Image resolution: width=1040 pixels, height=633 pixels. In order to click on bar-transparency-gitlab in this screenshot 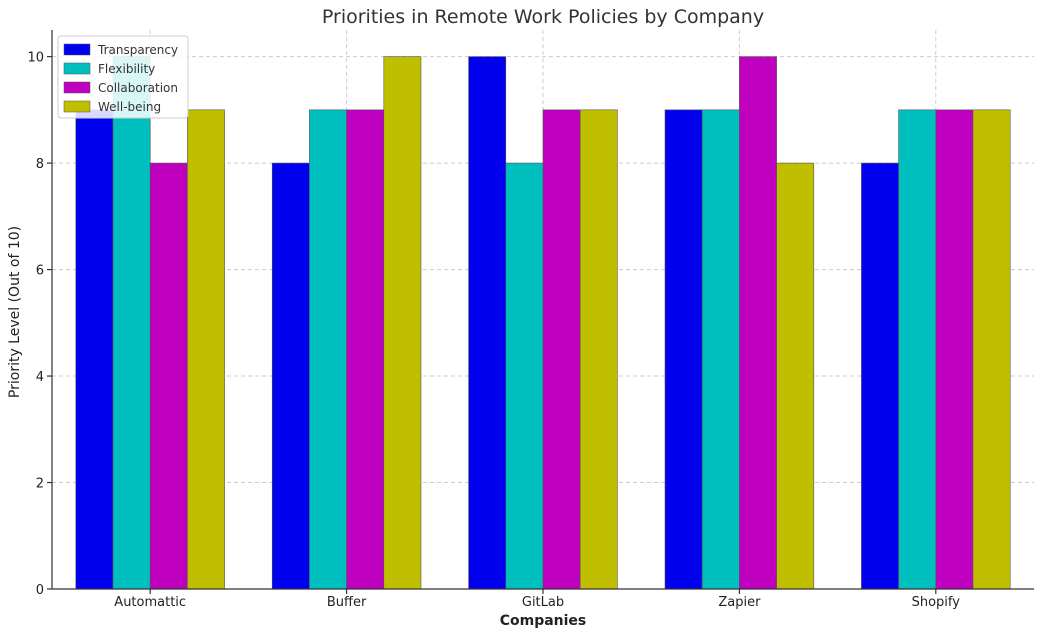, I will do `click(487, 323)`.